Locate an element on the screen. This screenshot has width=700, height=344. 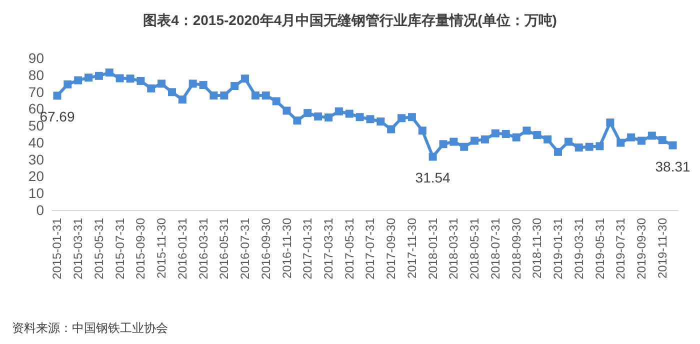
x-tick-label: 2016-11-30 is located at coordinates (287, 248).